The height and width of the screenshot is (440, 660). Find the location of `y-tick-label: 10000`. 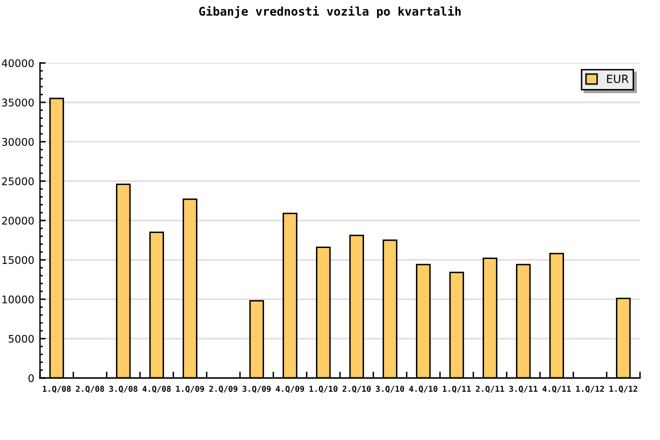

y-tick-label: 10000 is located at coordinates (18, 299).